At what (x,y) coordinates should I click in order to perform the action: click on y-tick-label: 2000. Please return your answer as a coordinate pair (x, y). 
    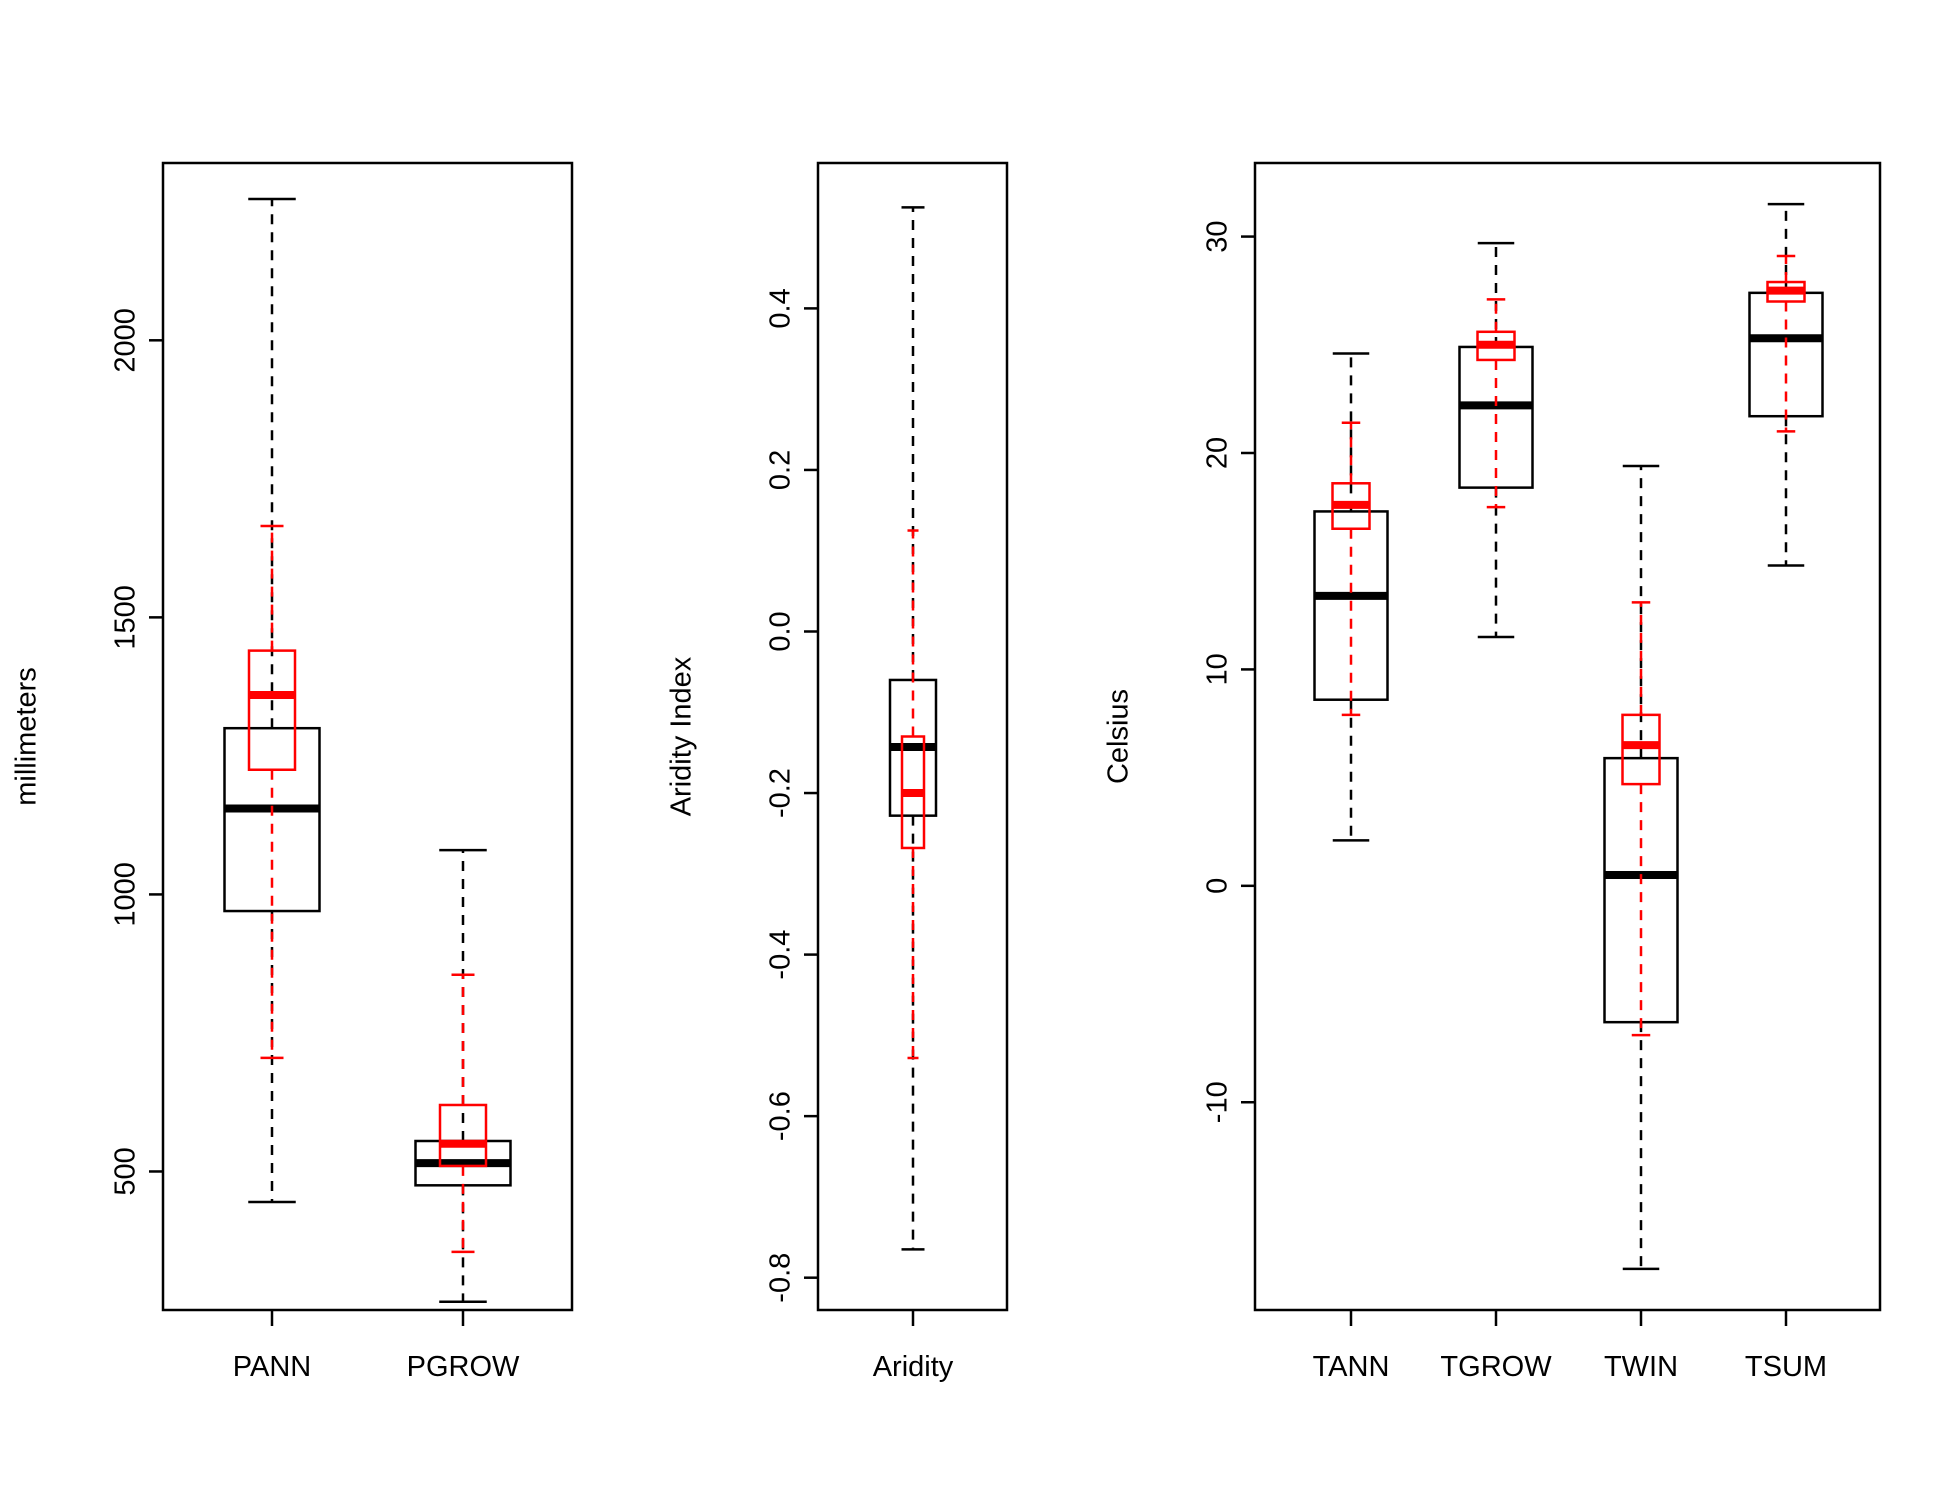
    Looking at the image, I should click on (126, 340).